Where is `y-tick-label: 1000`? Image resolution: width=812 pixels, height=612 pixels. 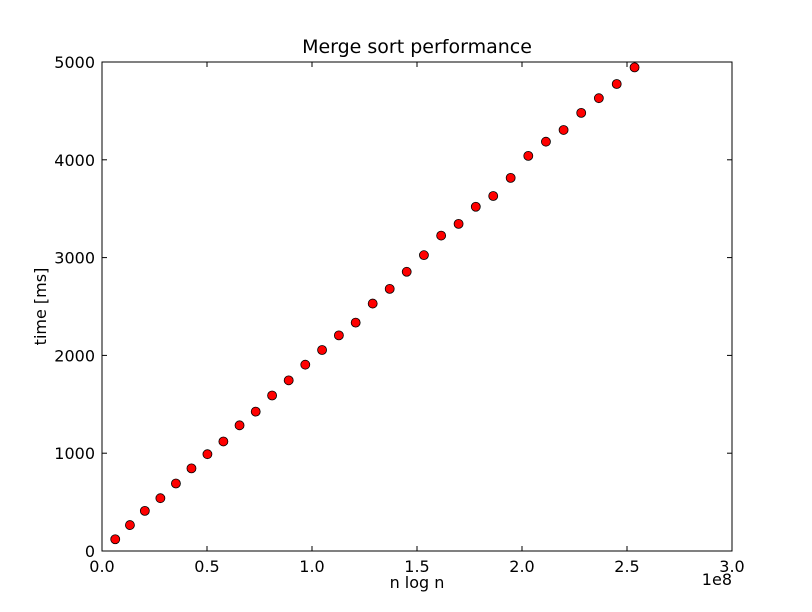
y-tick-label: 1000 is located at coordinates (74, 453).